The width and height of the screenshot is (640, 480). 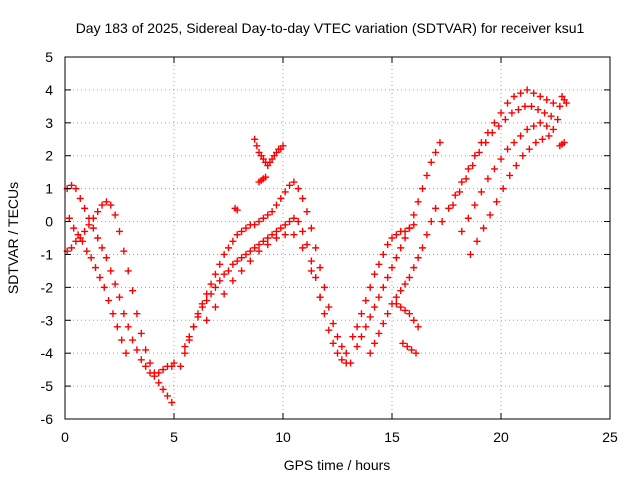 What do you see at coordinates (47, 238) in the screenshot?
I see `y-tick-labels: -6 -5 -4 -3 -2 -1 0 1 2 3 4 5` at bounding box center [47, 238].